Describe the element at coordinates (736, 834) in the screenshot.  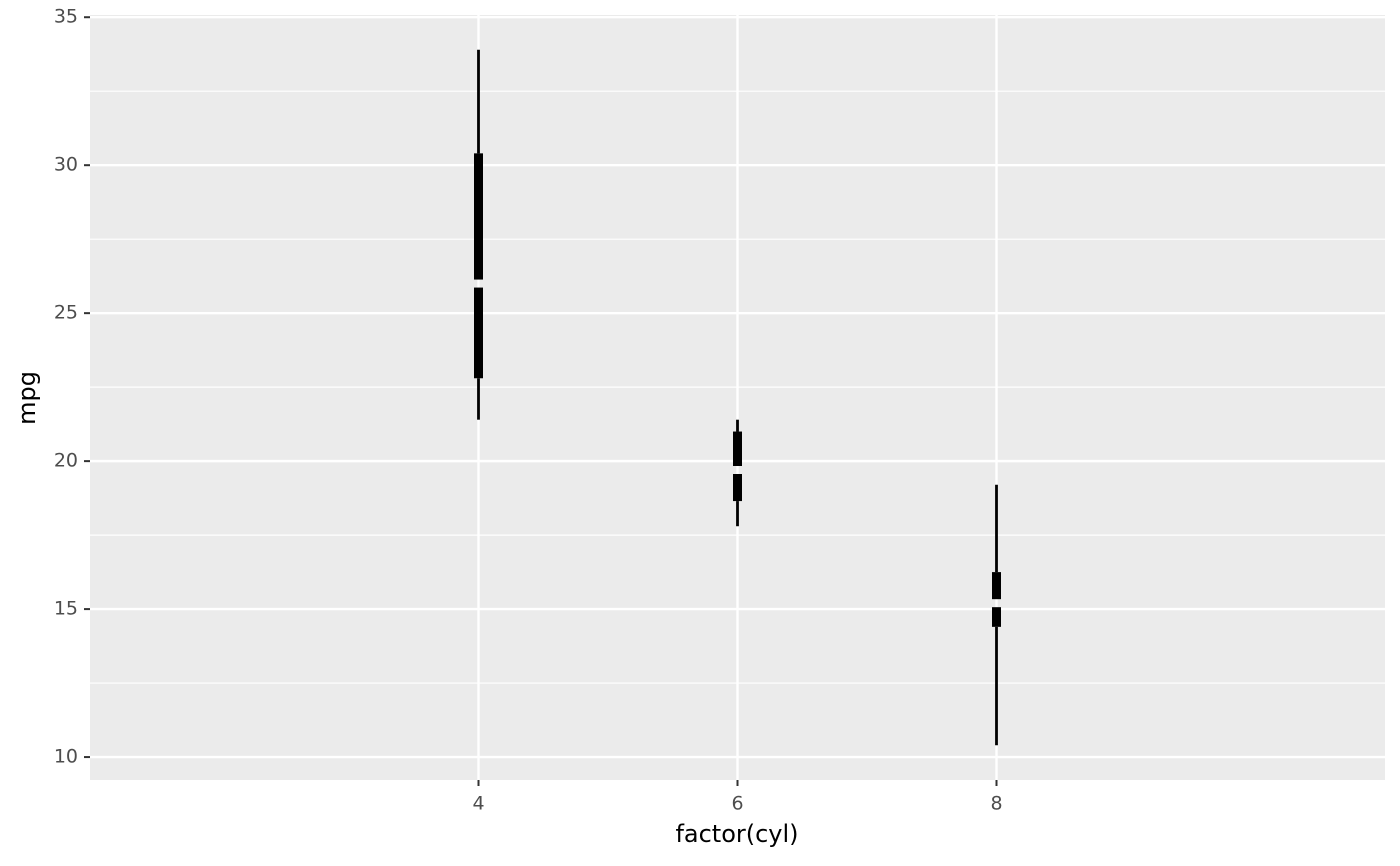
I see `x-axis-title: factor(cyl)` at that location.